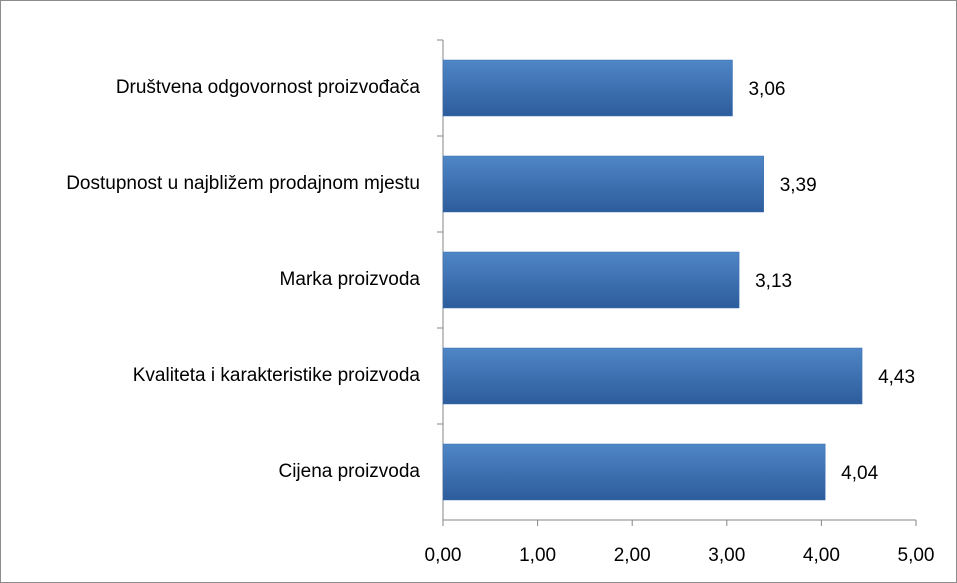 The width and height of the screenshot is (957, 583). I want to click on y-tick-label-text: Kvaliteta i karakteristike proizvoda, so click(276, 375).